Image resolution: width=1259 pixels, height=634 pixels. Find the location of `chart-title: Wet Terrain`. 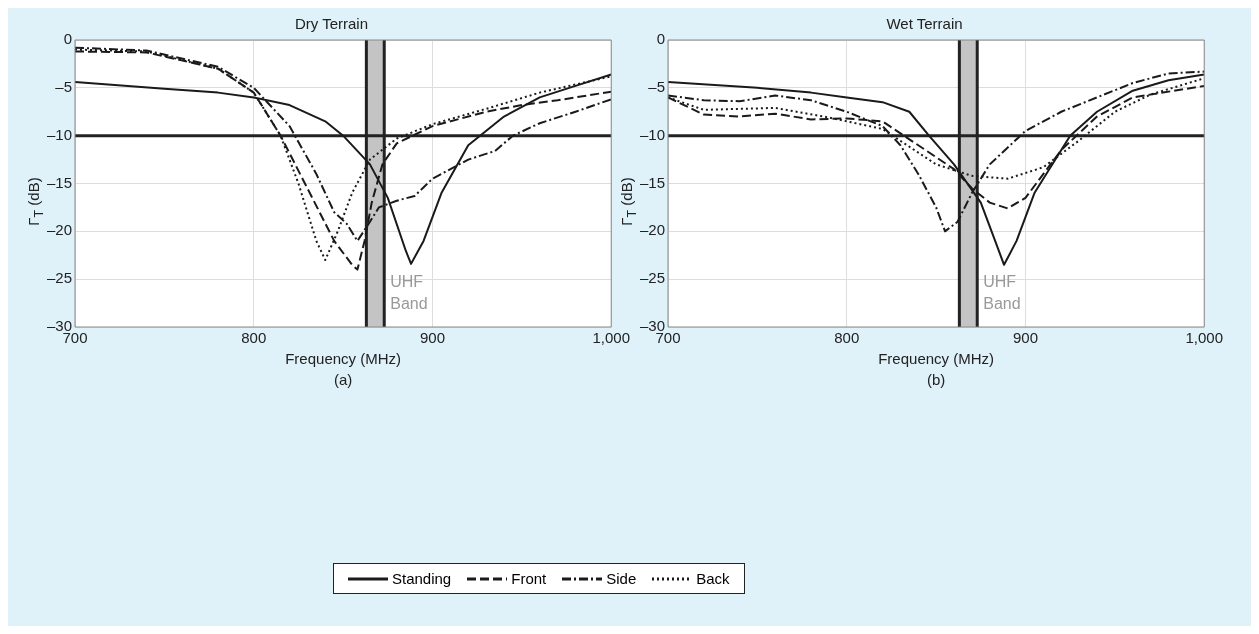

chart-title: Wet Terrain is located at coordinates (924, 24).